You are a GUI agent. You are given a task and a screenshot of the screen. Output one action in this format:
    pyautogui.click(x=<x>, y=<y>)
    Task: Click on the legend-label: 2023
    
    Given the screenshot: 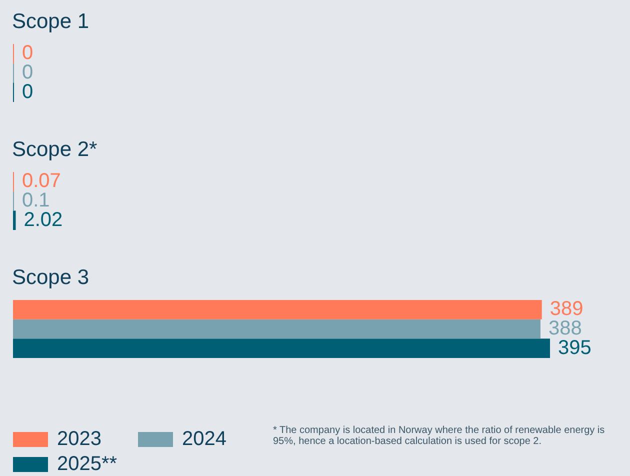 What is the action you would take?
    pyautogui.click(x=79, y=439)
    